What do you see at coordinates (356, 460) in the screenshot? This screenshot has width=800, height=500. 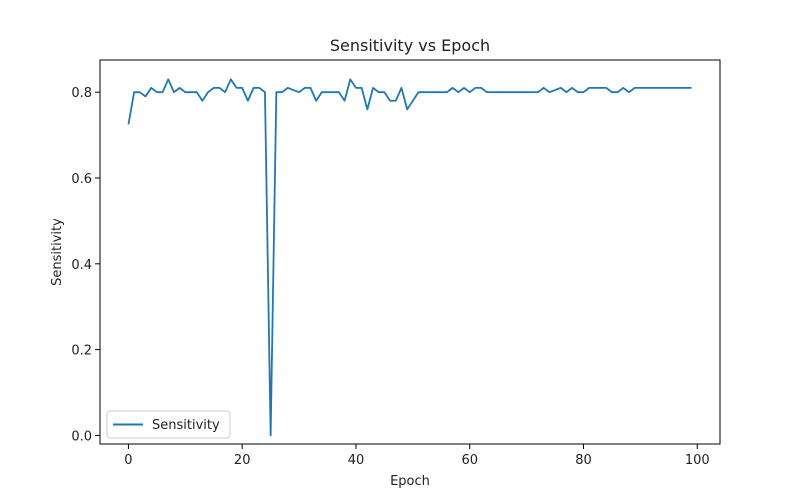 I see `x-tick-label: 40` at bounding box center [356, 460].